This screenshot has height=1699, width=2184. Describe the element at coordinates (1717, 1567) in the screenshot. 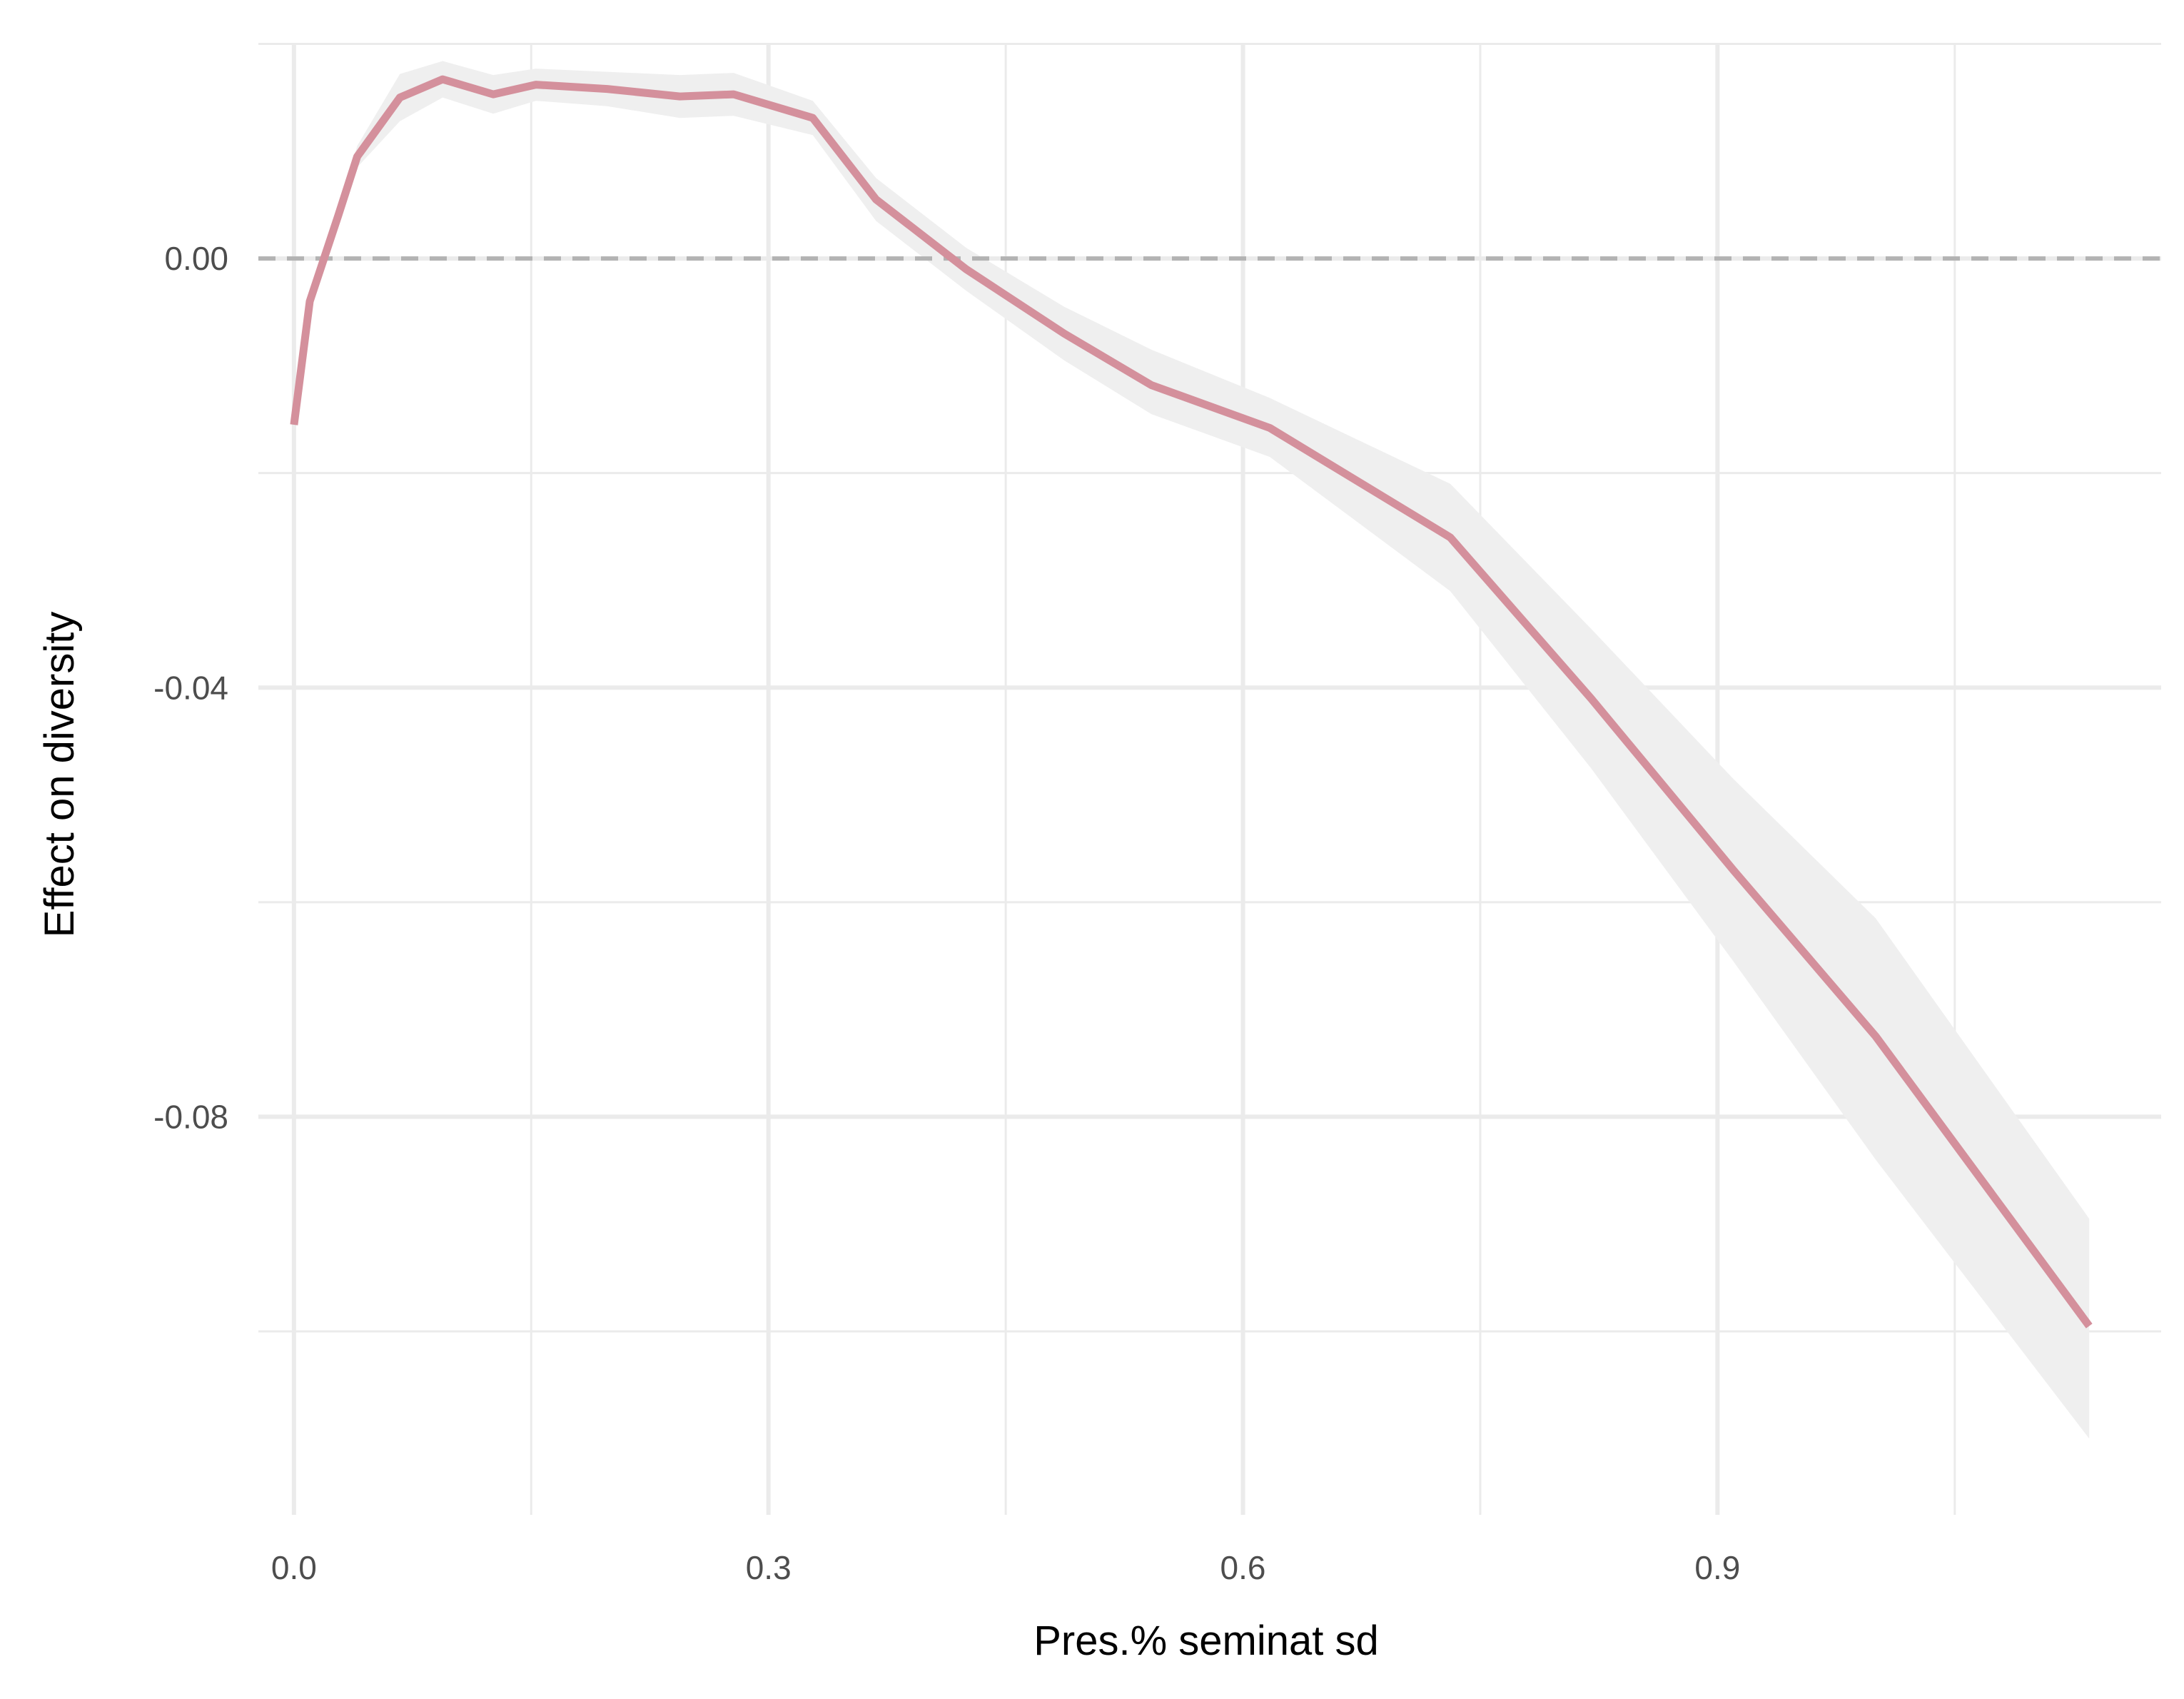

I see `x-tick-label: 0.9` at that location.